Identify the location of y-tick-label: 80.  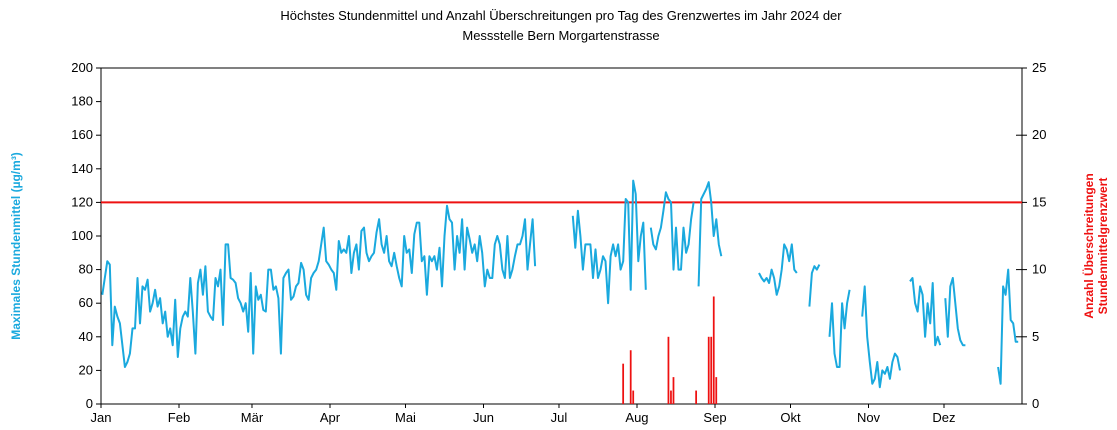
(86, 269).